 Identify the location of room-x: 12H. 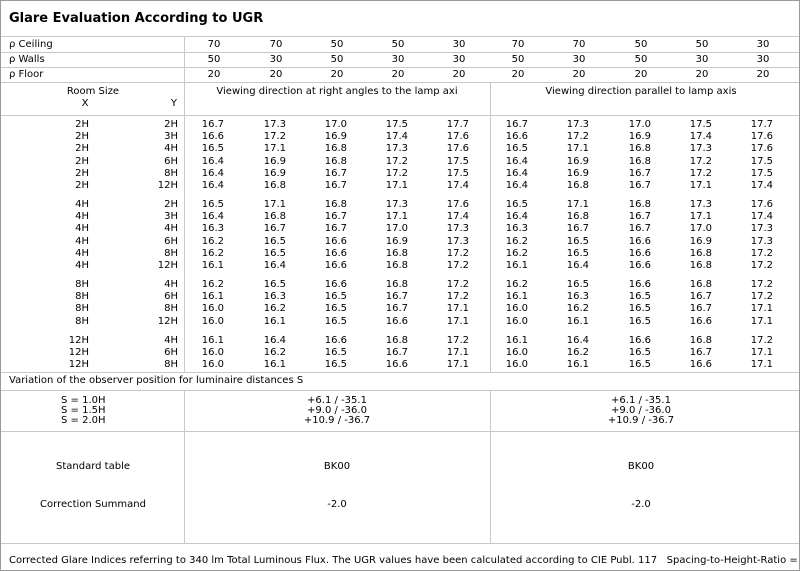
(78, 340).